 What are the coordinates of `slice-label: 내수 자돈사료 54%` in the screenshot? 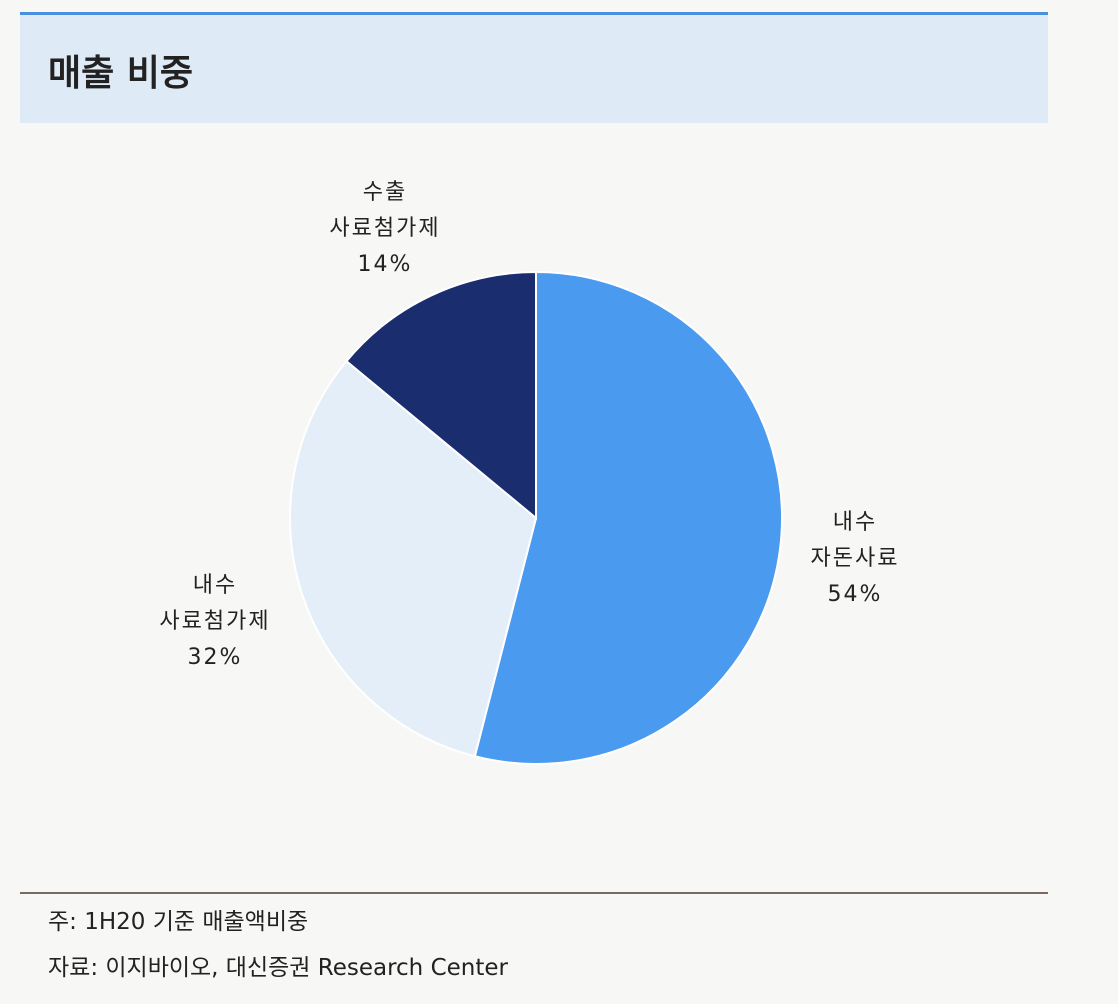 It's located at (855, 559).